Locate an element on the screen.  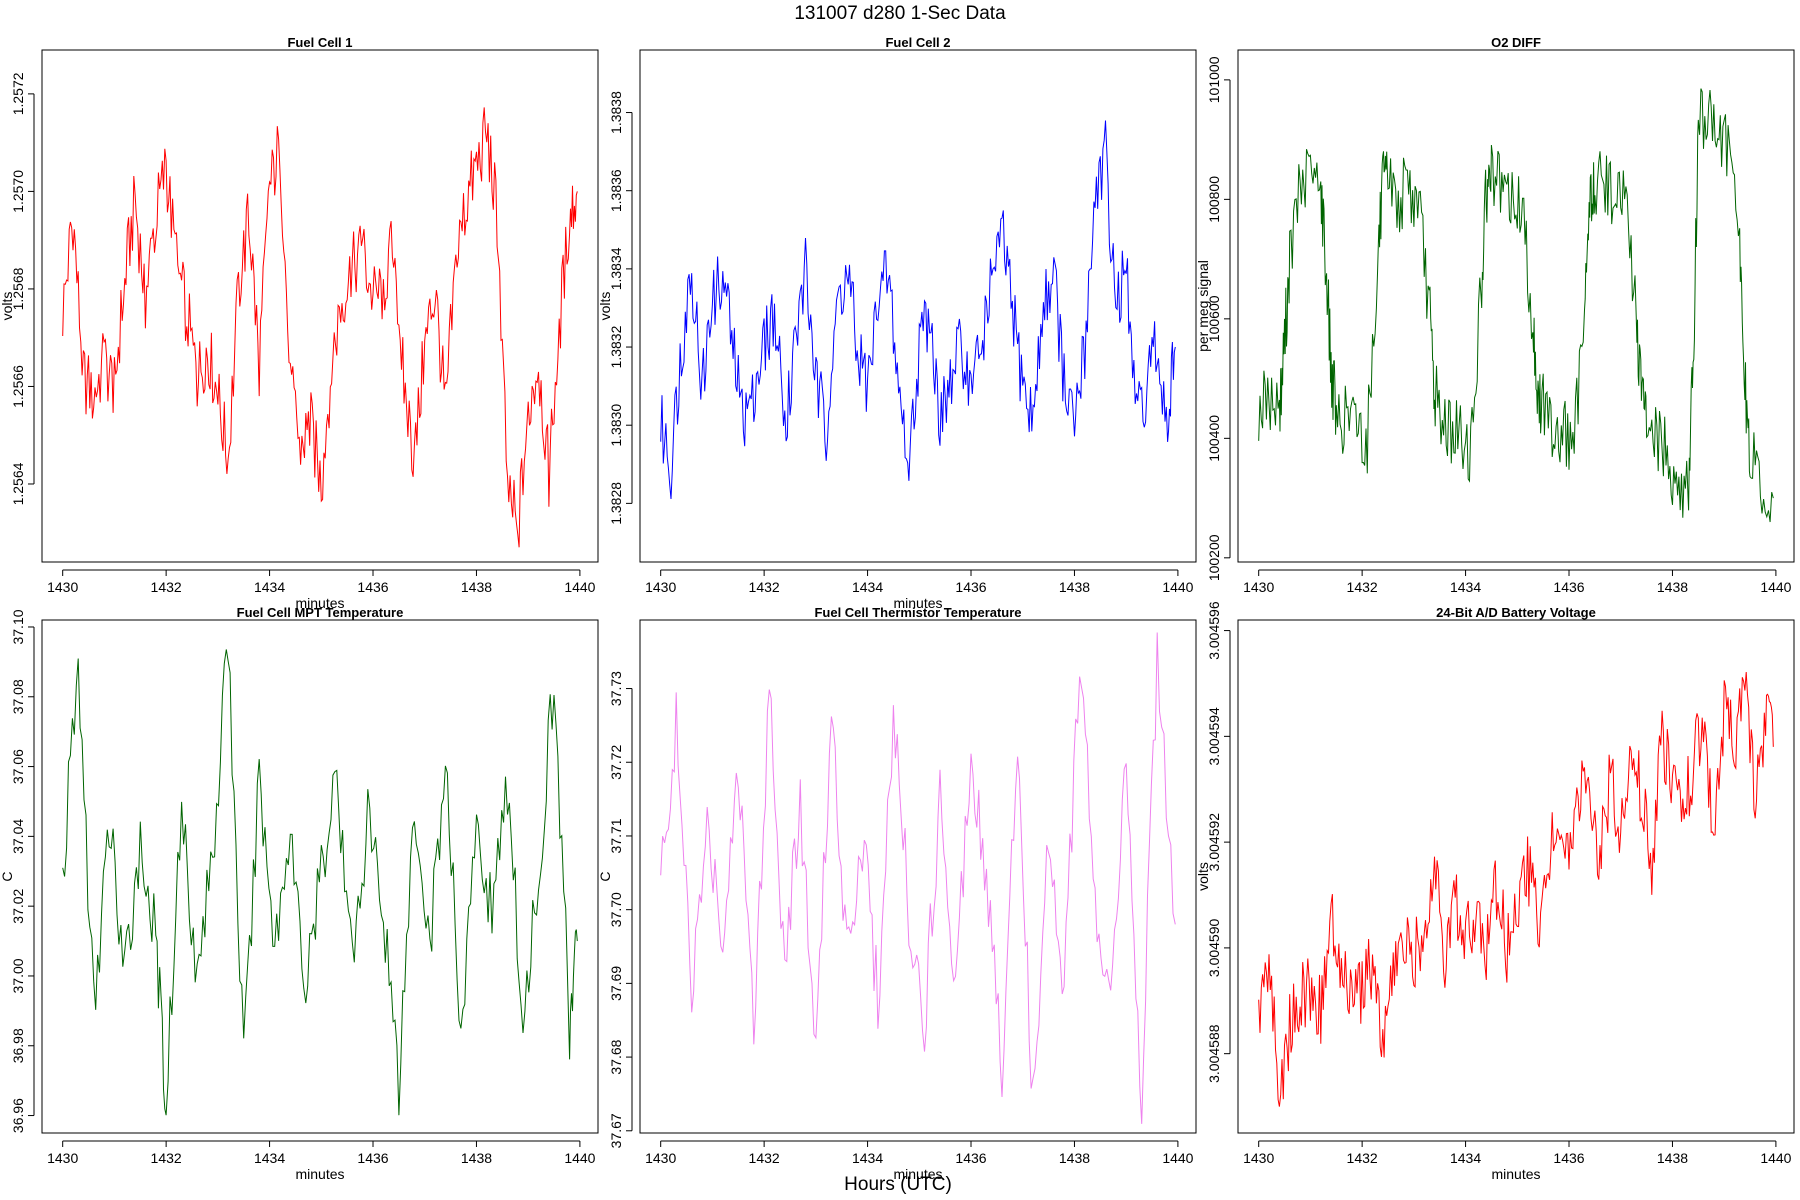
y-tick-label: 101000 is located at coordinates (1214, 79).